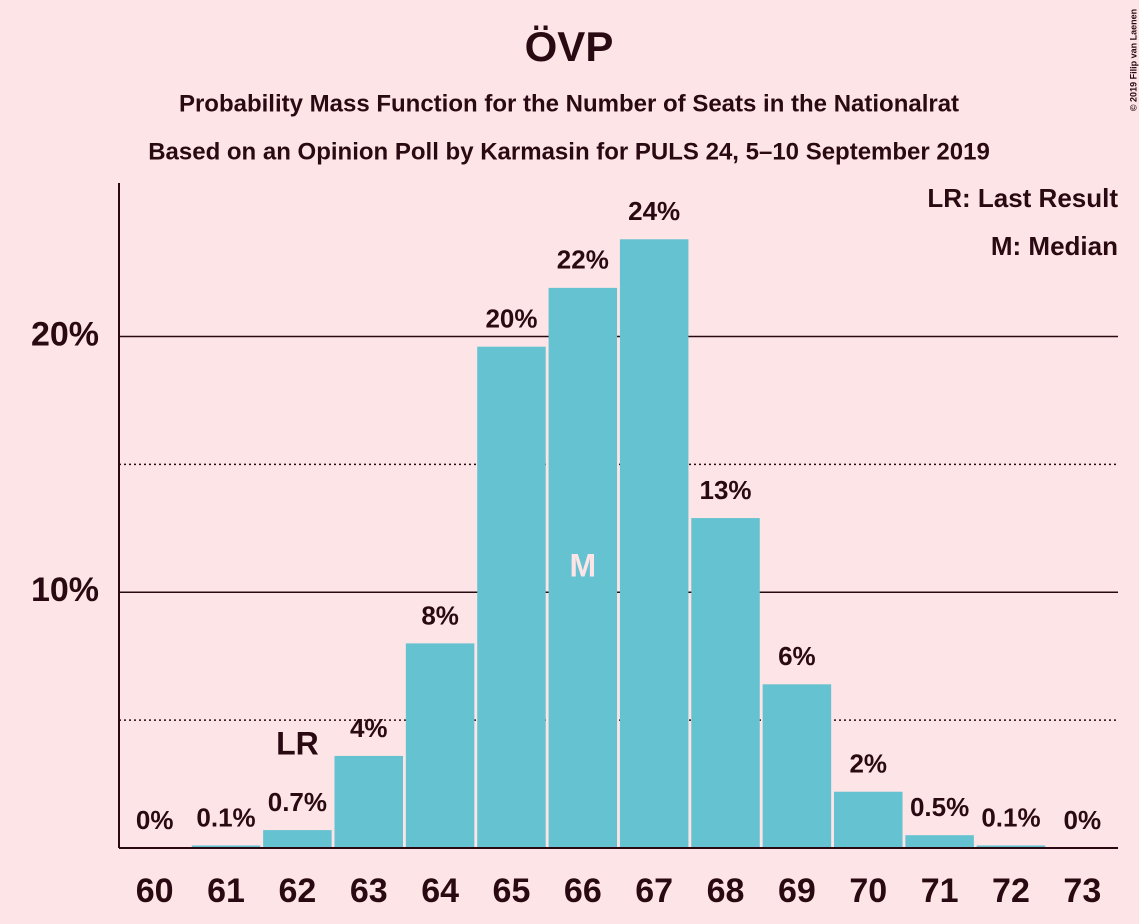 This screenshot has height=924, width=1139. I want to click on x-tick-label: 60, so click(155, 891).